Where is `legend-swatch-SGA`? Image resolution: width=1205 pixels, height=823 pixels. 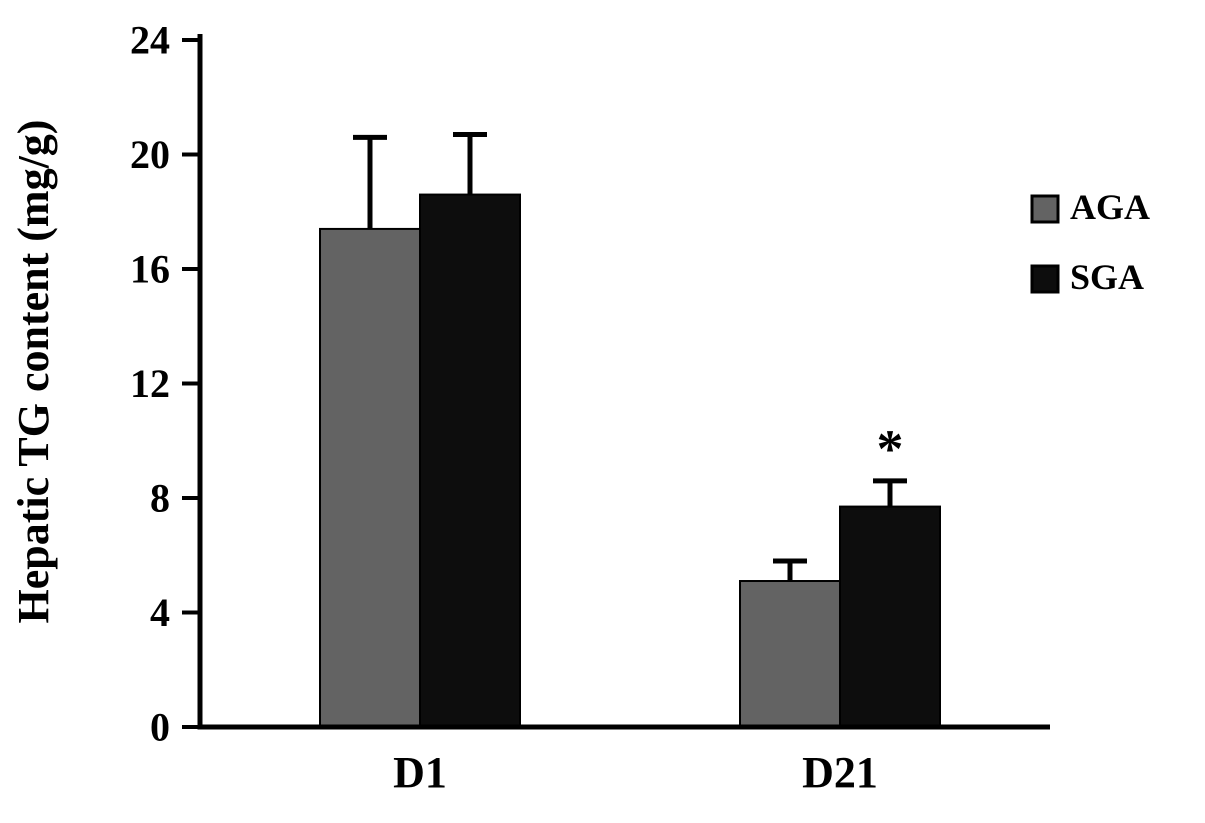 legend-swatch-SGA is located at coordinates (1045, 279).